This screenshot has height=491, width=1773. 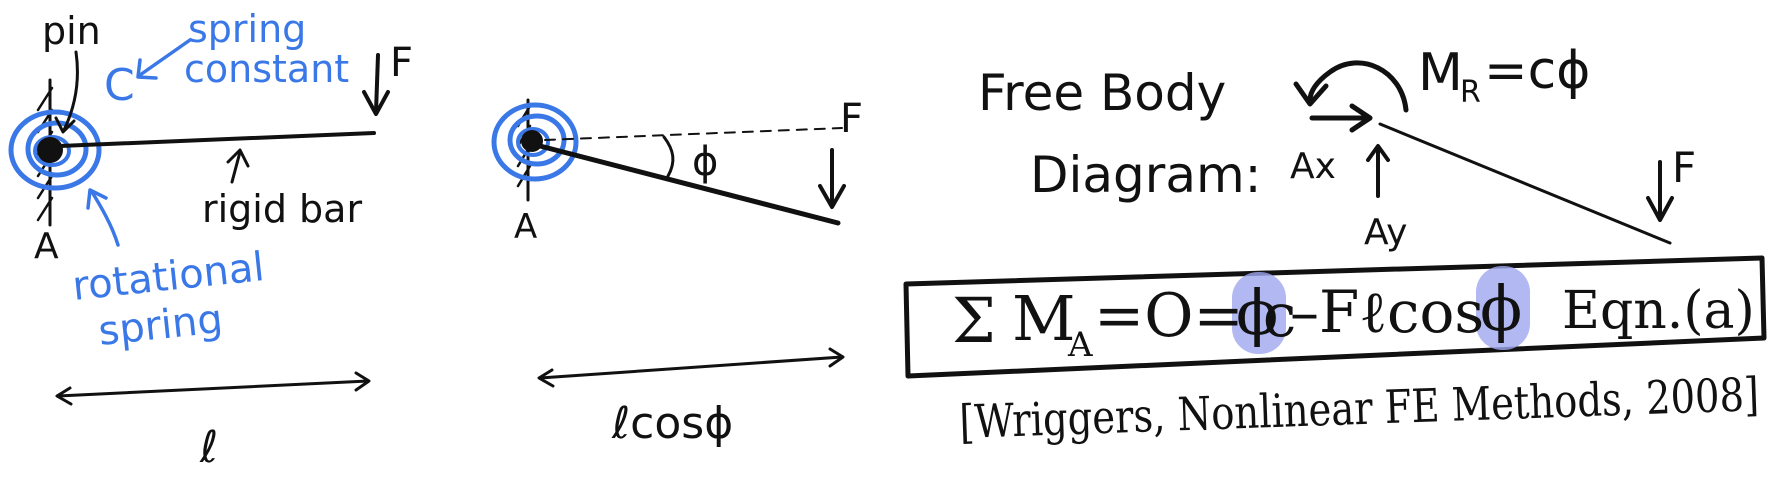 What do you see at coordinates (70, 91) in the screenshot?
I see `pin-pointer` at bounding box center [70, 91].